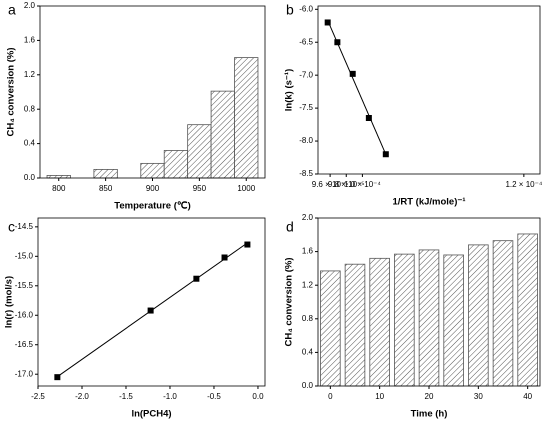 Image resolution: width=550 pixels, height=426 pixels. Describe the element at coordinates (306, 74) in the screenshot. I see `y-tick-label: -7.0` at that location.